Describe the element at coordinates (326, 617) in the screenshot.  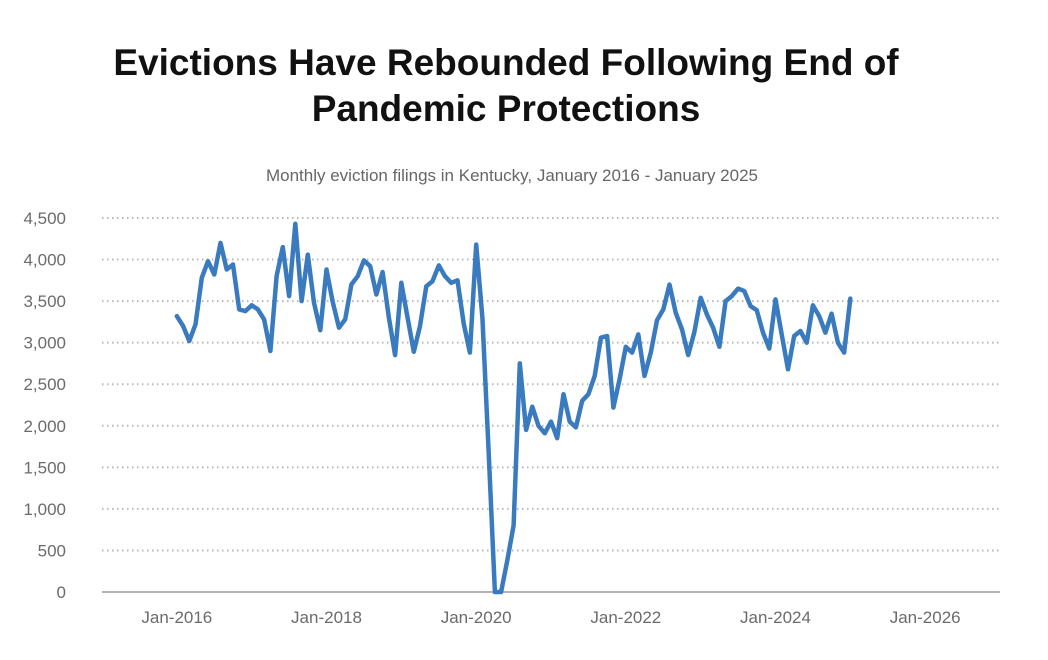
I see `x-tick-label: Jan-2018` at that location.